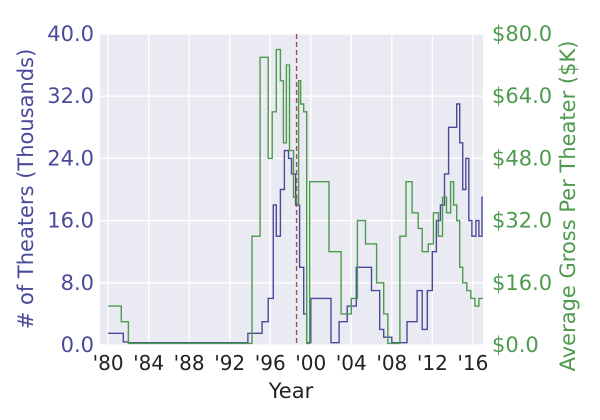 The image size is (600, 420). Describe the element at coordinates (189, 363) in the screenshot. I see `x-tick-label: '88` at that location.